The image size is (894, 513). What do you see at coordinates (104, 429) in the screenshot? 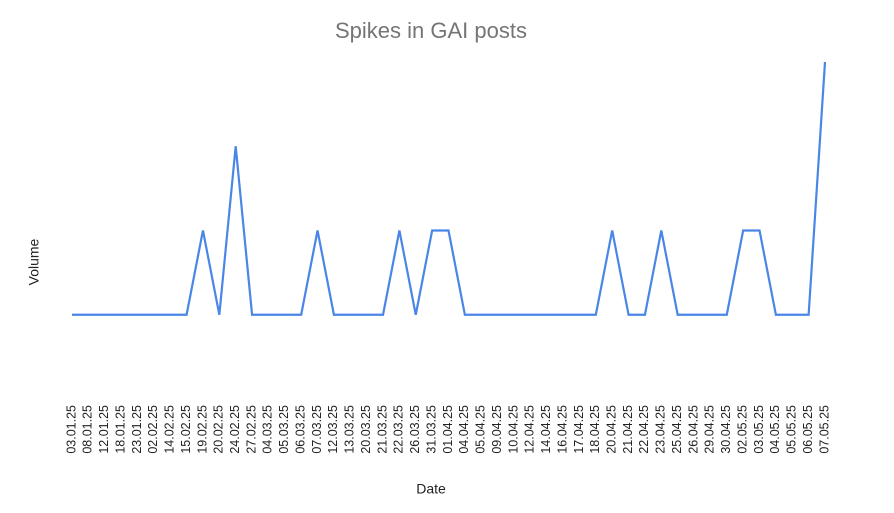
I see `x-tick-label: 12.01.25` at bounding box center [104, 429].